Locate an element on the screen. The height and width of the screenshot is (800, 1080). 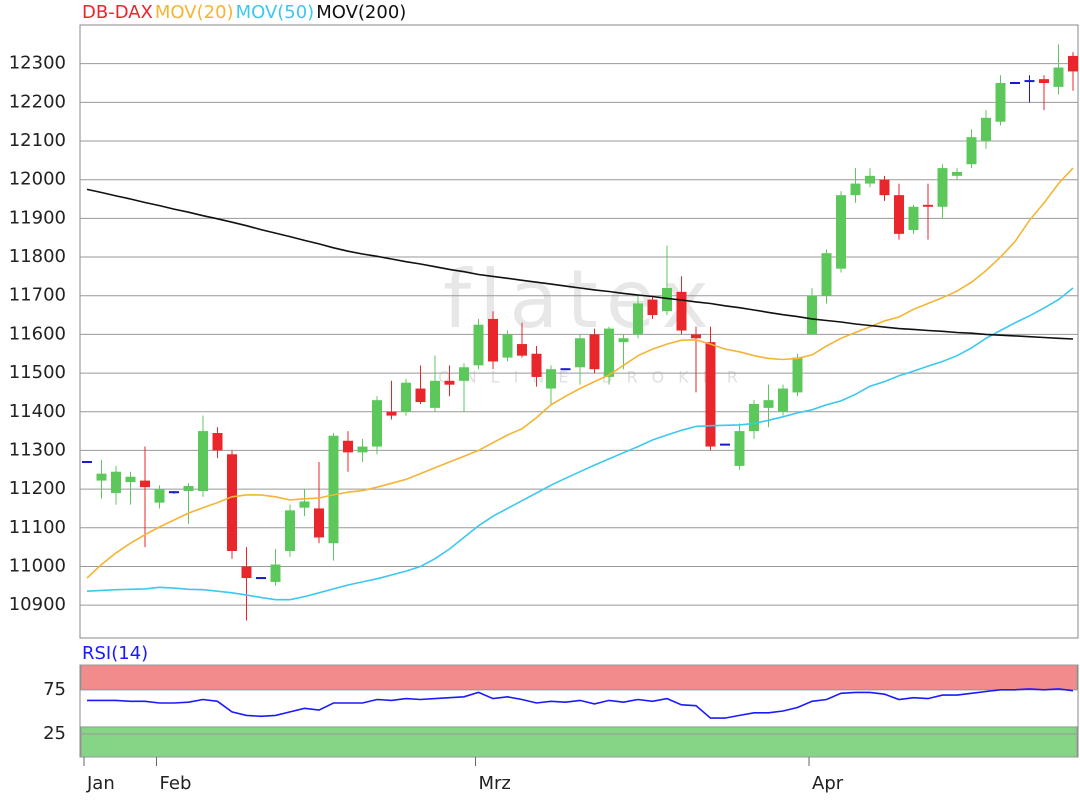
line-series is located at coordinates (580, 703).